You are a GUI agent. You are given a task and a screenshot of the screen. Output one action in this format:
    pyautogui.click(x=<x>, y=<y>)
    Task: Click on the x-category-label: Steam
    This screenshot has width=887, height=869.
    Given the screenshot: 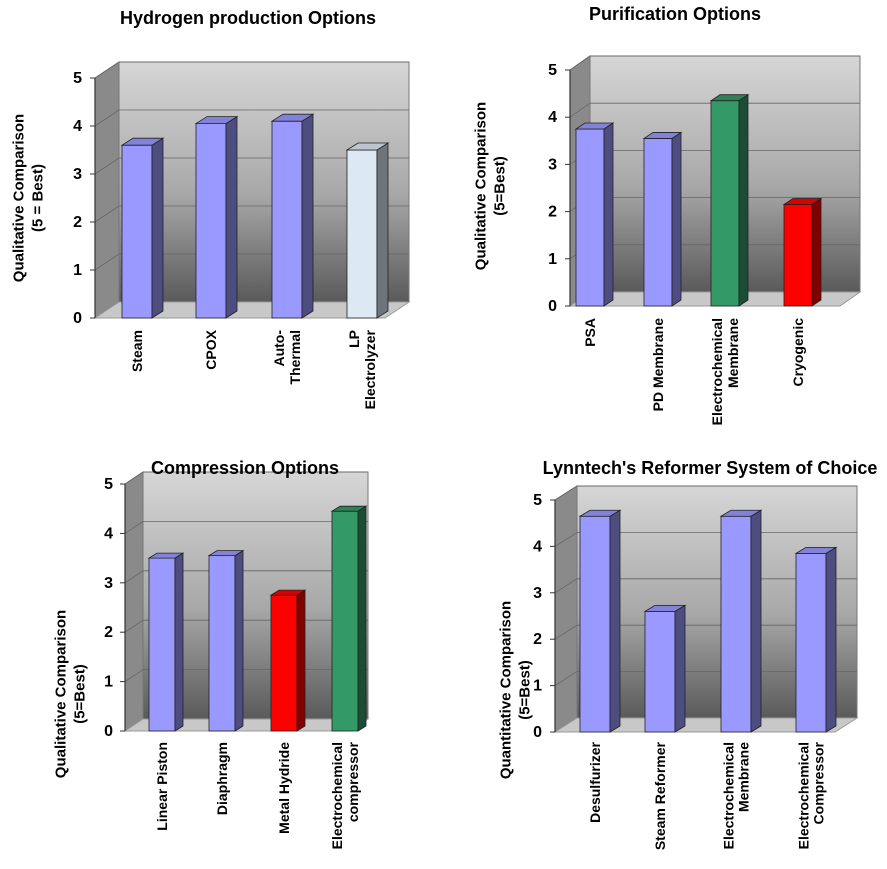 What is the action you would take?
    pyautogui.click(x=137, y=351)
    